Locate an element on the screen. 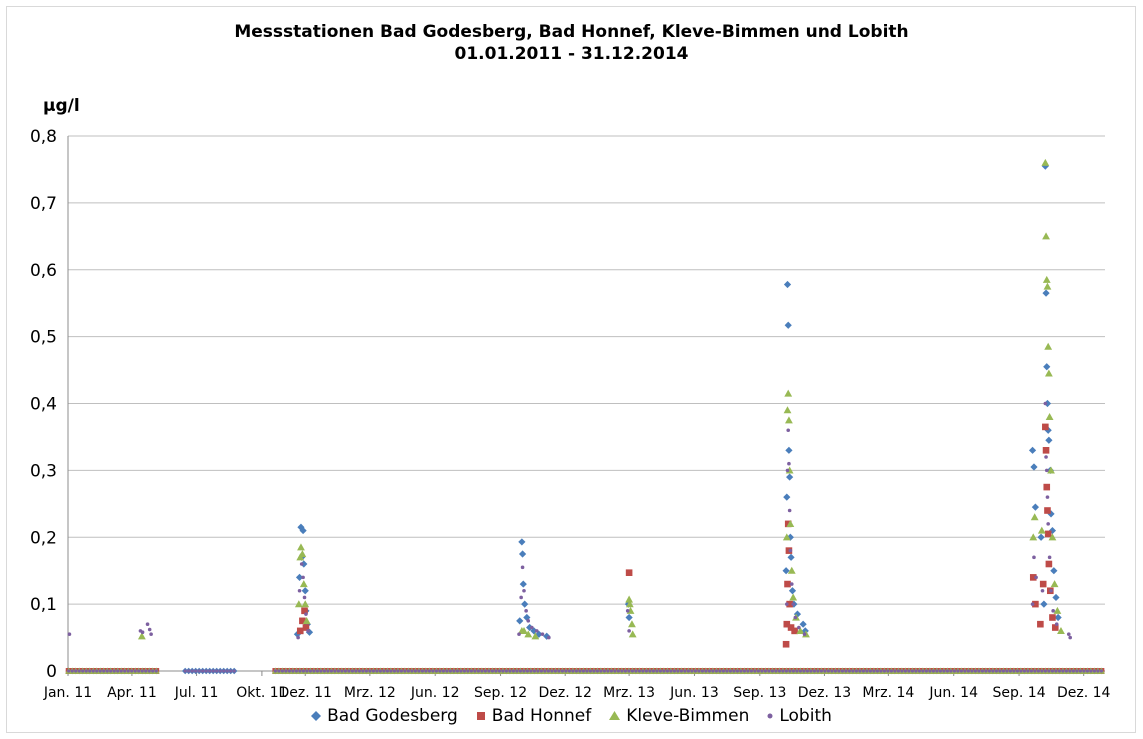 The width and height of the screenshot is (1143, 739). legend-label: Lobith is located at coordinates (805, 716).